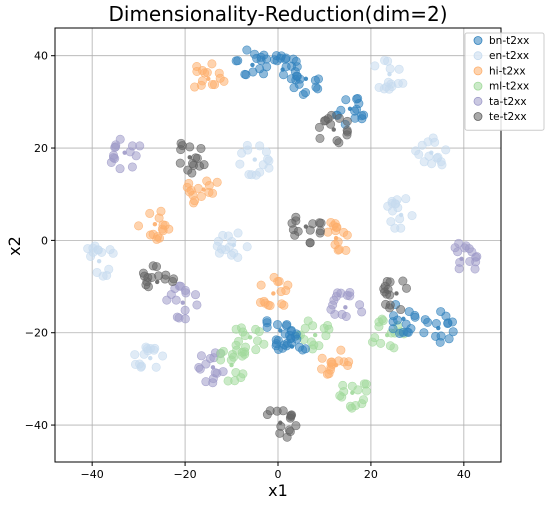  What do you see at coordinates (278, 490) in the screenshot?
I see `x-axis-label: x1` at bounding box center [278, 490].